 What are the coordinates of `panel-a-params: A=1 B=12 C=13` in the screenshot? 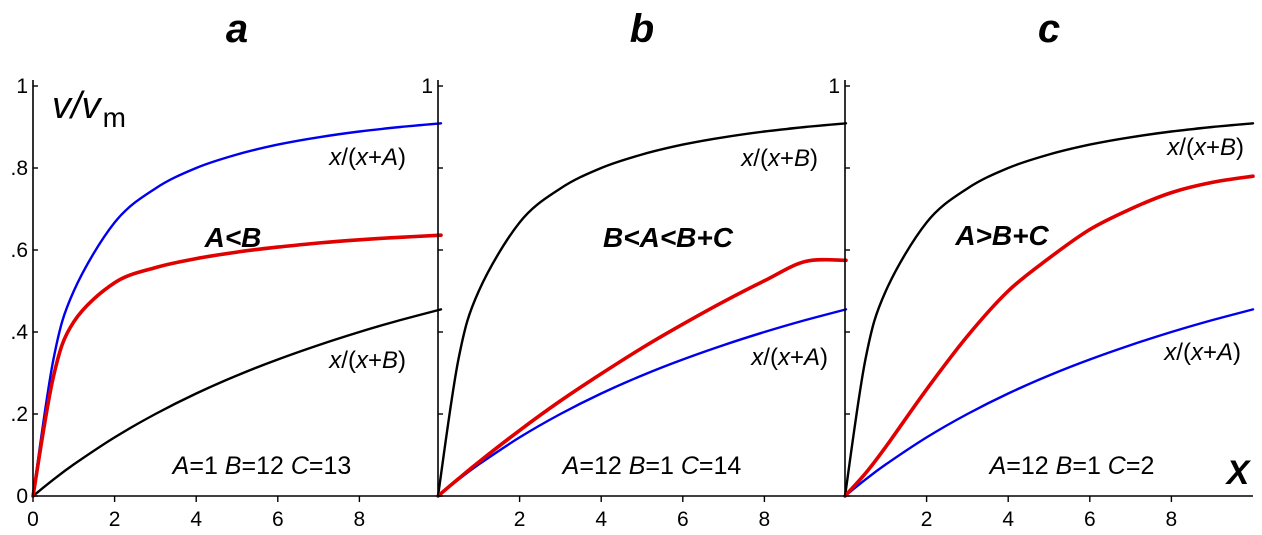 It's located at (261, 466).